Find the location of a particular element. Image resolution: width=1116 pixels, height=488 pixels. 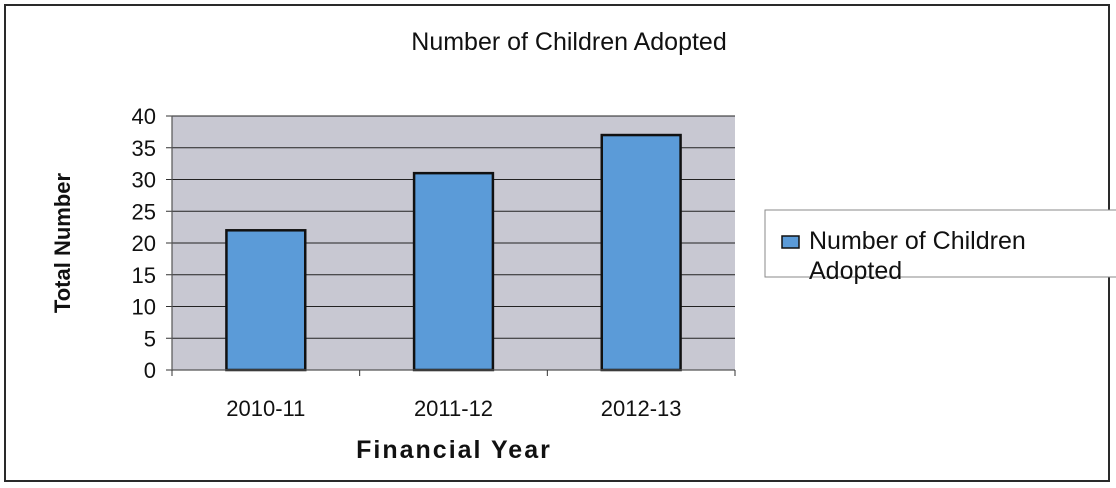

y-tick-label: 35 is located at coordinates (144, 148).